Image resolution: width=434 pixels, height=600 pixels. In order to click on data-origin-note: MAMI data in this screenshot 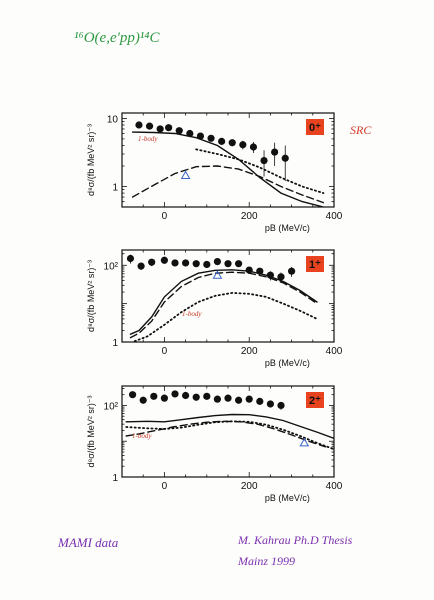, I will do `click(88, 542)`.